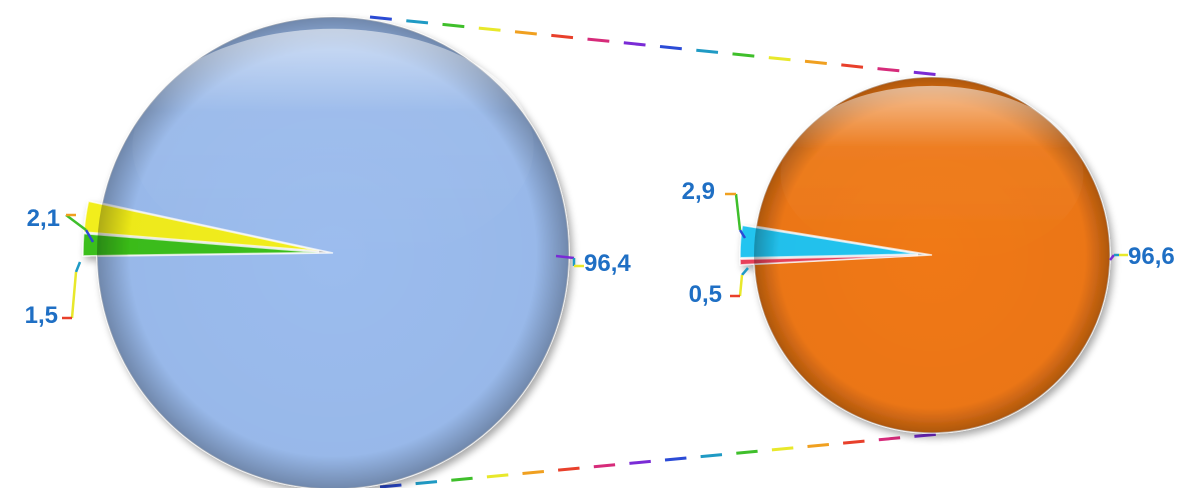  I want to click on data-label-right-1: 96,6, so click(1151, 256).